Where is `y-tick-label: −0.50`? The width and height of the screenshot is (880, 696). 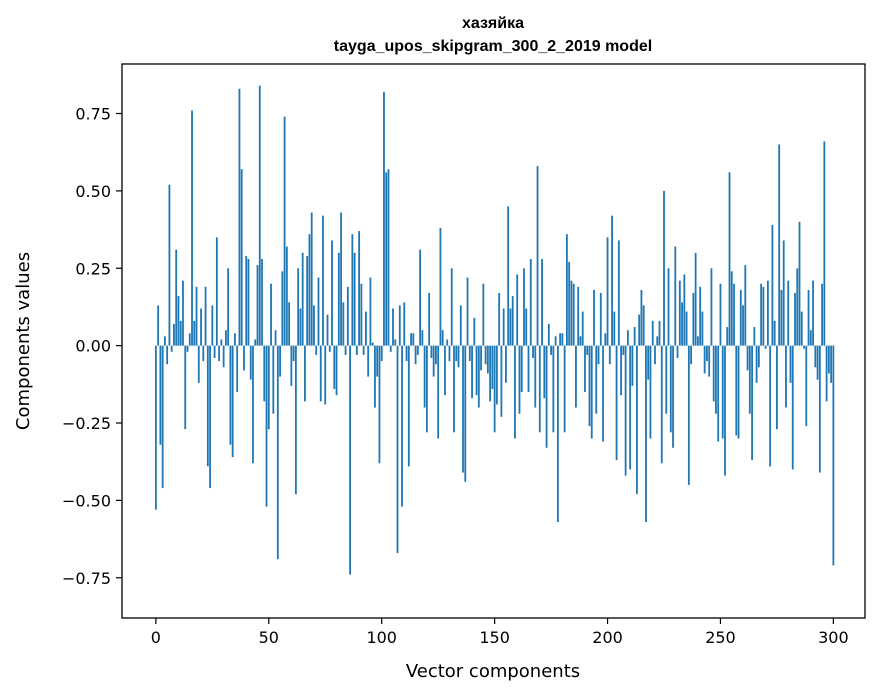
y-tick-label: −0.50 is located at coordinates (86, 500).